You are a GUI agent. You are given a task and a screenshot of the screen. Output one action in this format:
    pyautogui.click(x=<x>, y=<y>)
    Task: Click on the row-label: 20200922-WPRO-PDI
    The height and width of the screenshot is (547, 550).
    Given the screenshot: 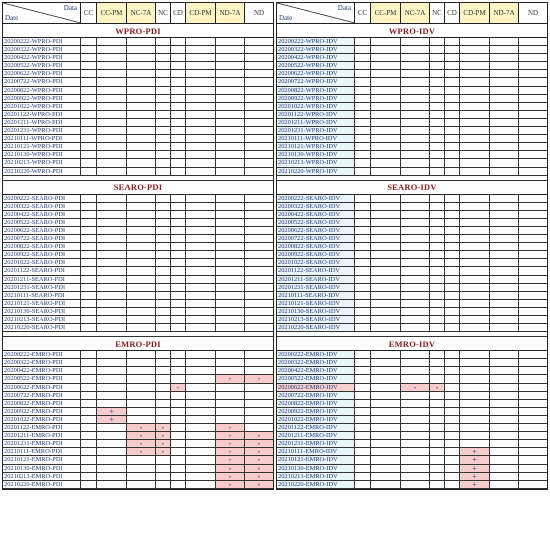 What is the action you would take?
    pyautogui.click(x=42, y=98)
    